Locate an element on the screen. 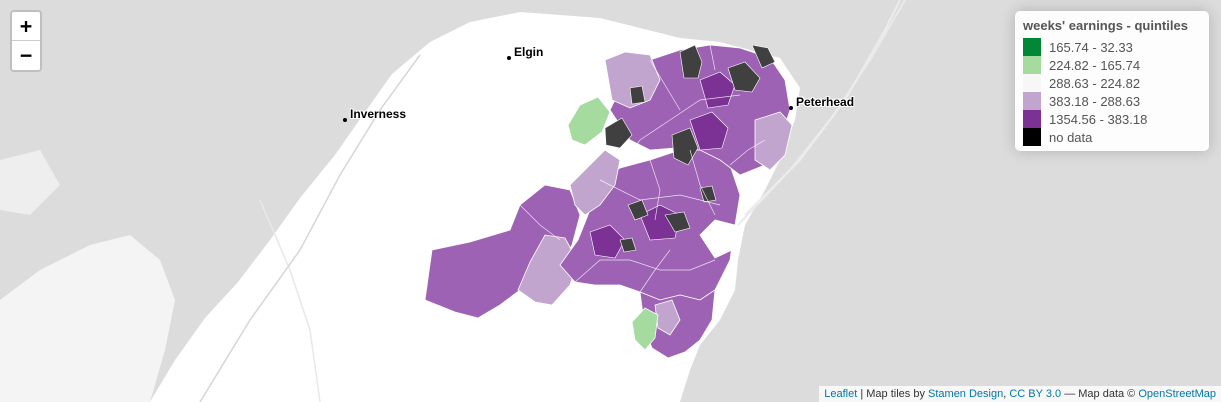 The image size is (1221, 402). zoom-in-button: + is located at coordinates (26, 26).